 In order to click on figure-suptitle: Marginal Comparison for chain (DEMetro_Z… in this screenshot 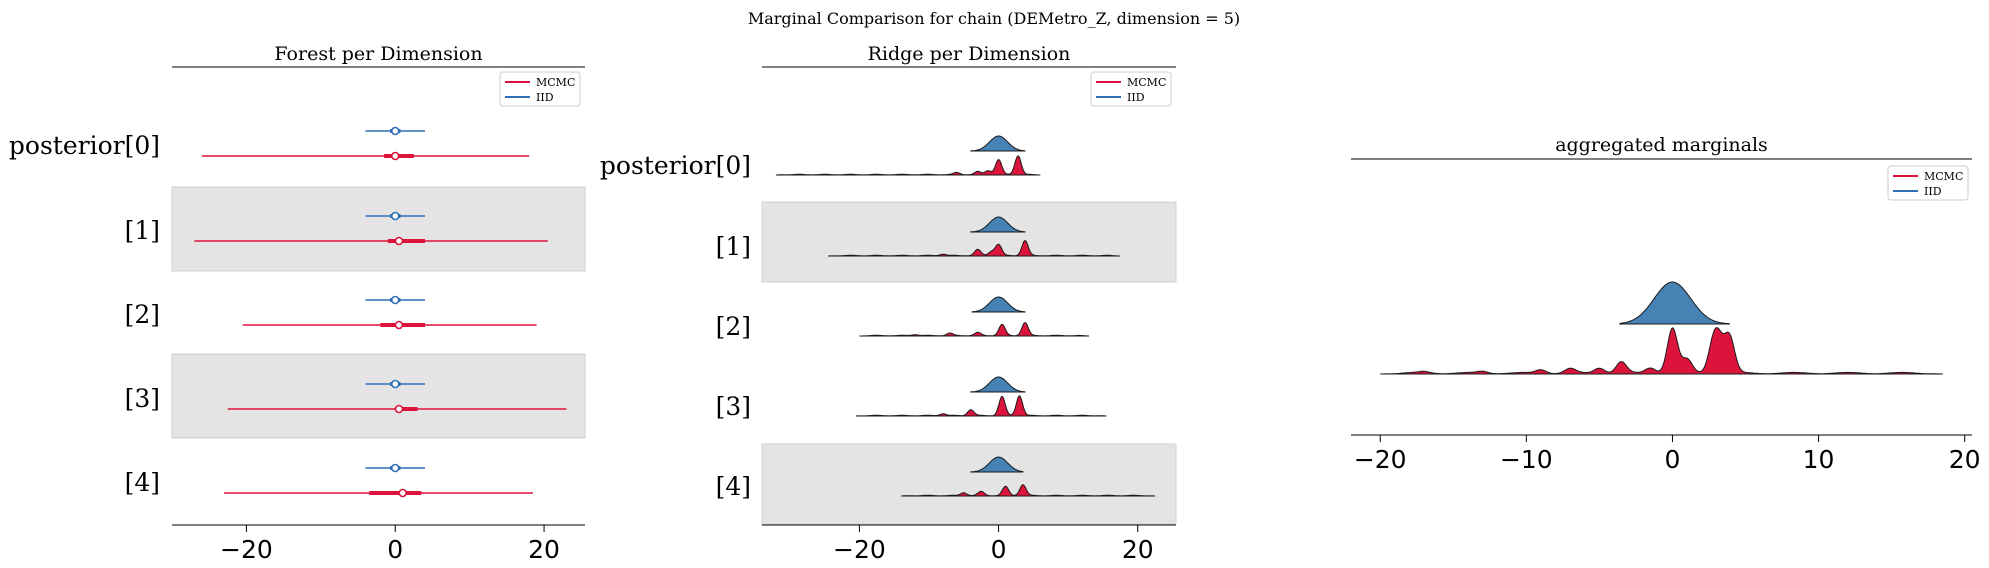, I will do `click(994, 18)`.